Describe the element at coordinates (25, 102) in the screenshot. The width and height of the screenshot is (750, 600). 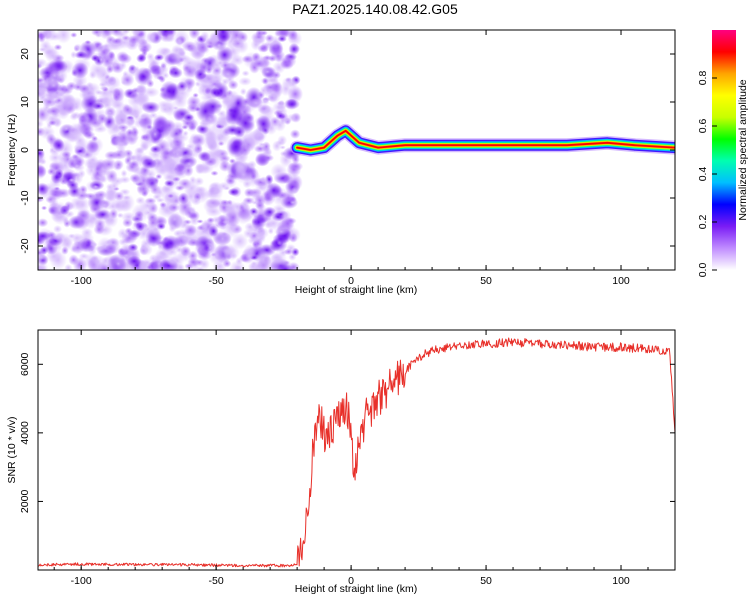
I see `y-tick-label: 10` at that location.